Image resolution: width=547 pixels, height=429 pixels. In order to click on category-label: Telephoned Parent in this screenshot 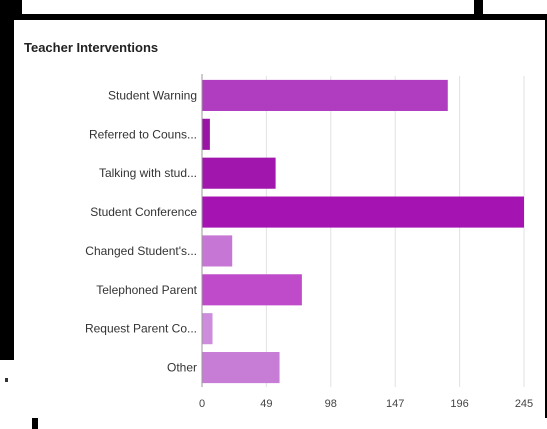, I will do `click(146, 290)`.